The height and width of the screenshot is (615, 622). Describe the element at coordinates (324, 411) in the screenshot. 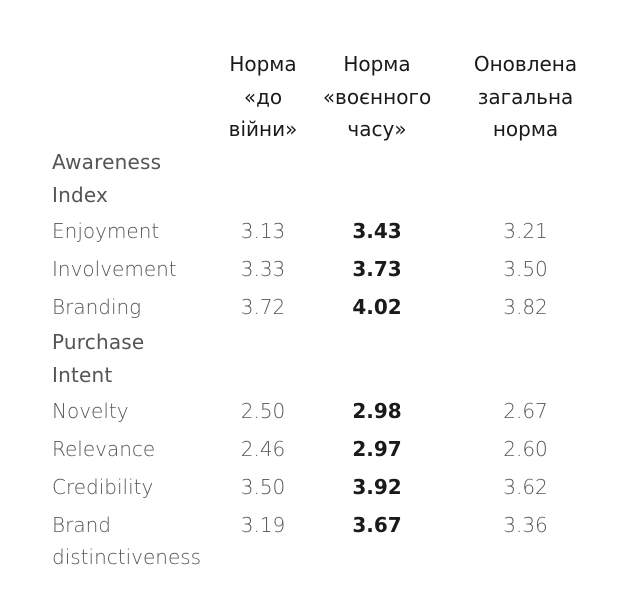

I see `table-row: Novelty 2.50 2.98 2.67` at that location.